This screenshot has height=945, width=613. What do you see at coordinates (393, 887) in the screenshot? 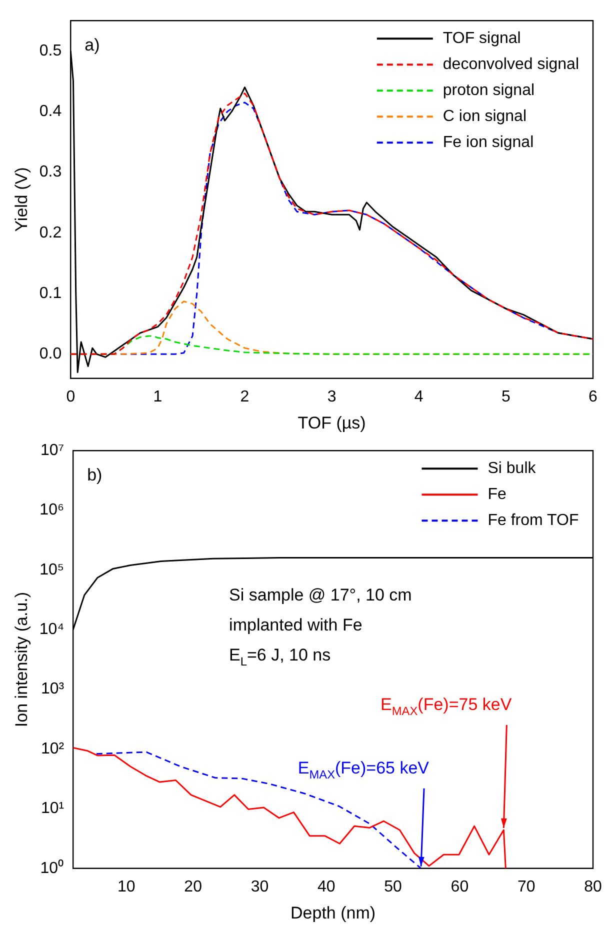
I see `x-tick-label: 50` at bounding box center [393, 887].